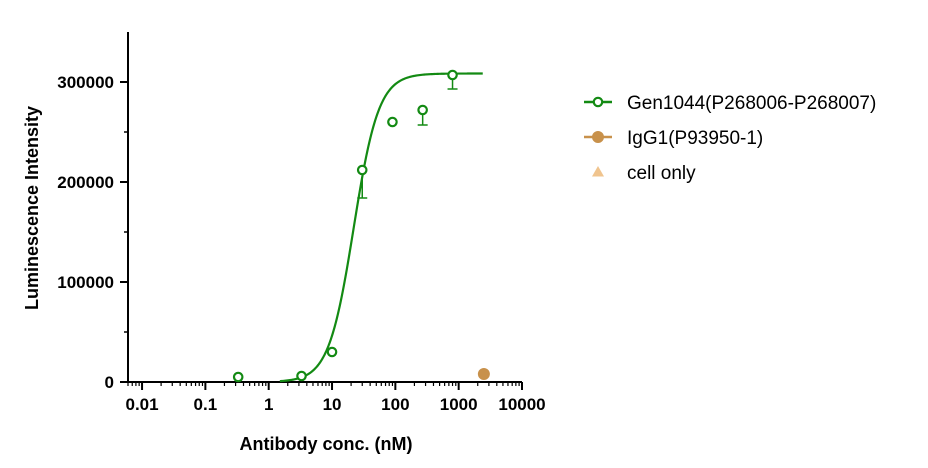 The height and width of the screenshot is (468, 928). Describe the element at coordinates (661, 173) in the screenshot. I see `legend-label: cell only` at that location.